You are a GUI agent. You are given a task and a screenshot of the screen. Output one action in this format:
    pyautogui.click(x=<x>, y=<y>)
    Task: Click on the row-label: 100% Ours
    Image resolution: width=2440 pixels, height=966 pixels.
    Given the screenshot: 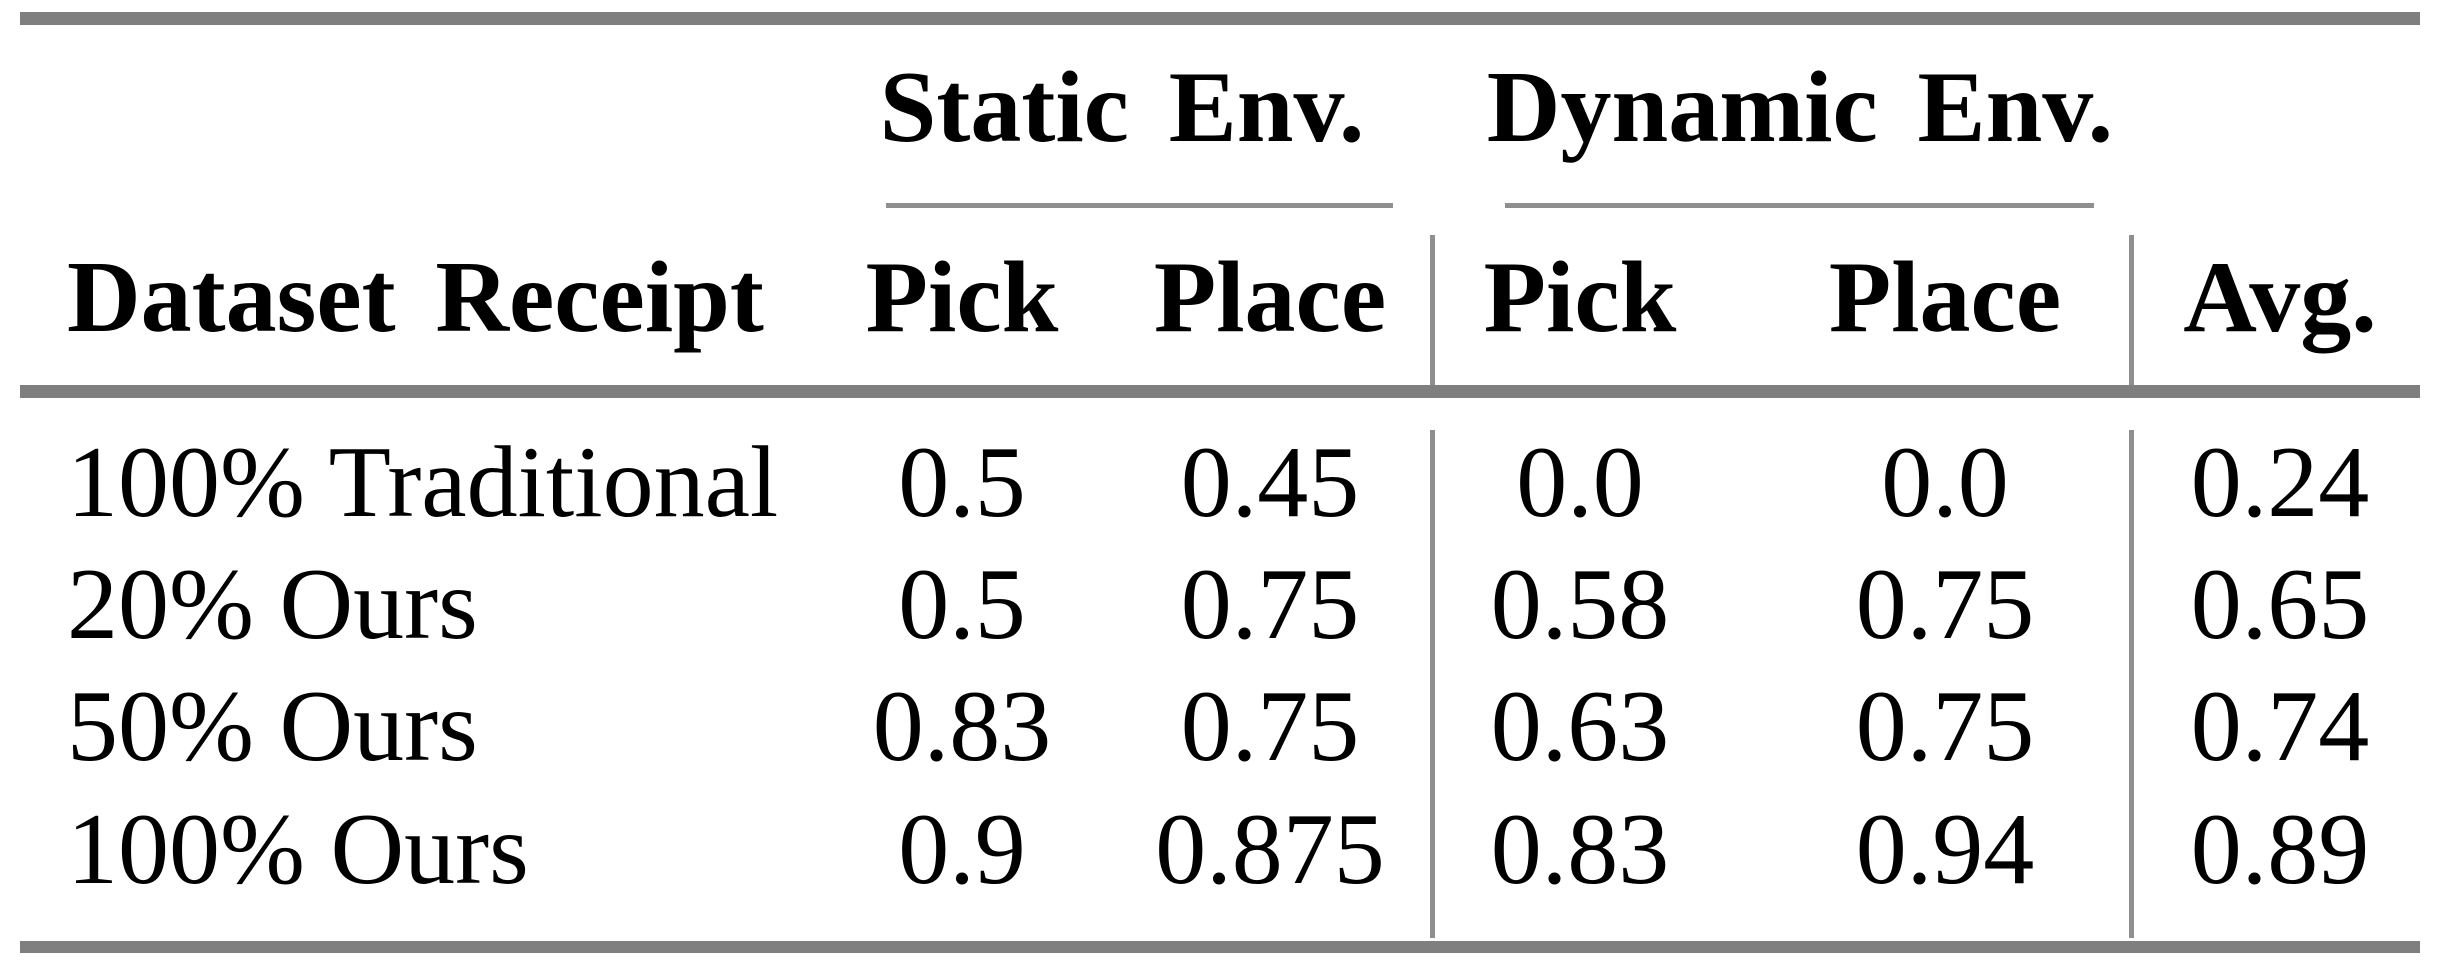 What is the action you would take?
    pyautogui.click(x=298, y=849)
    